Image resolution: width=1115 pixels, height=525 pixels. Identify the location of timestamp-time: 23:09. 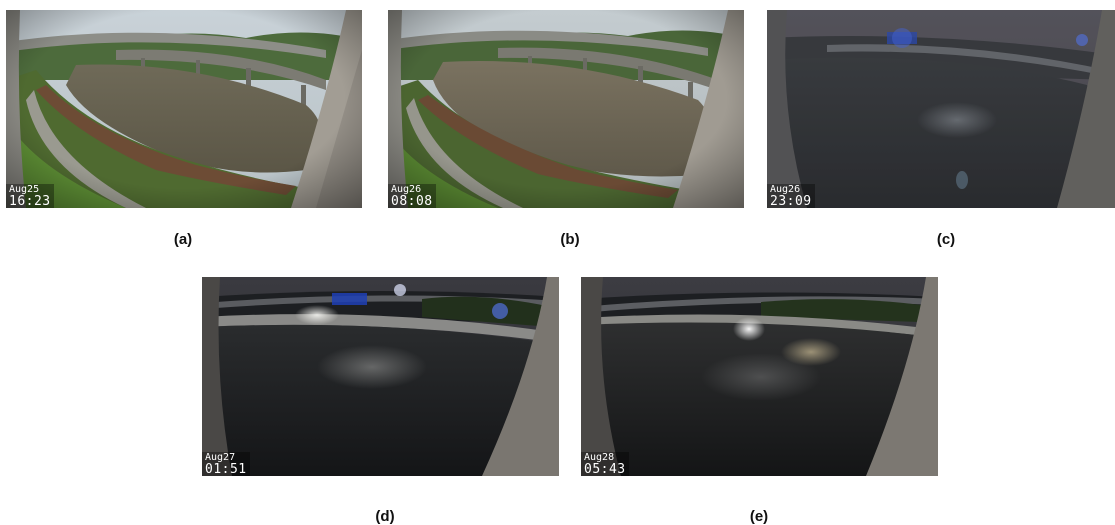
(791, 201).